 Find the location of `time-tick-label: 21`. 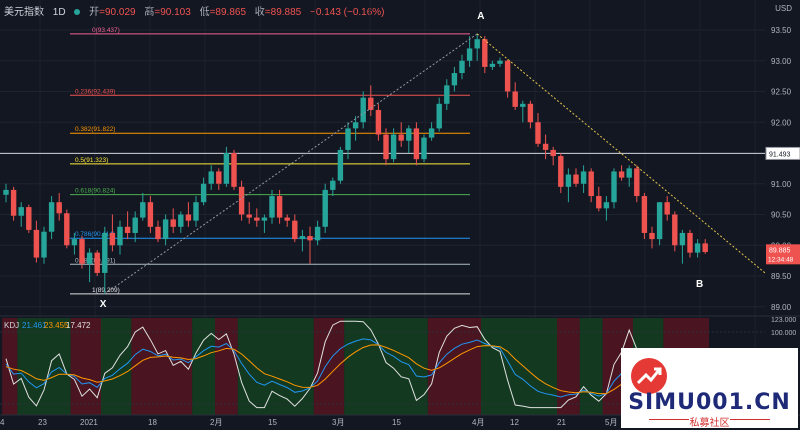

time-tick-label: 21 is located at coordinates (561, 422).